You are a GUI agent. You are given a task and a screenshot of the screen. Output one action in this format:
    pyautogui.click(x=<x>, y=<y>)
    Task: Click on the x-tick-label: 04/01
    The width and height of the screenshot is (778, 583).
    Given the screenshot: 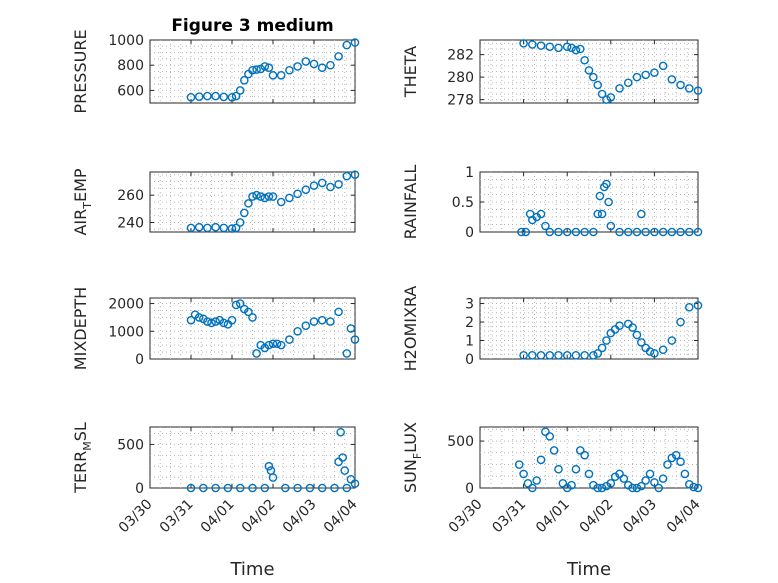 What is the action you would take?
    pyautogui.click(x=218, y=516)
    